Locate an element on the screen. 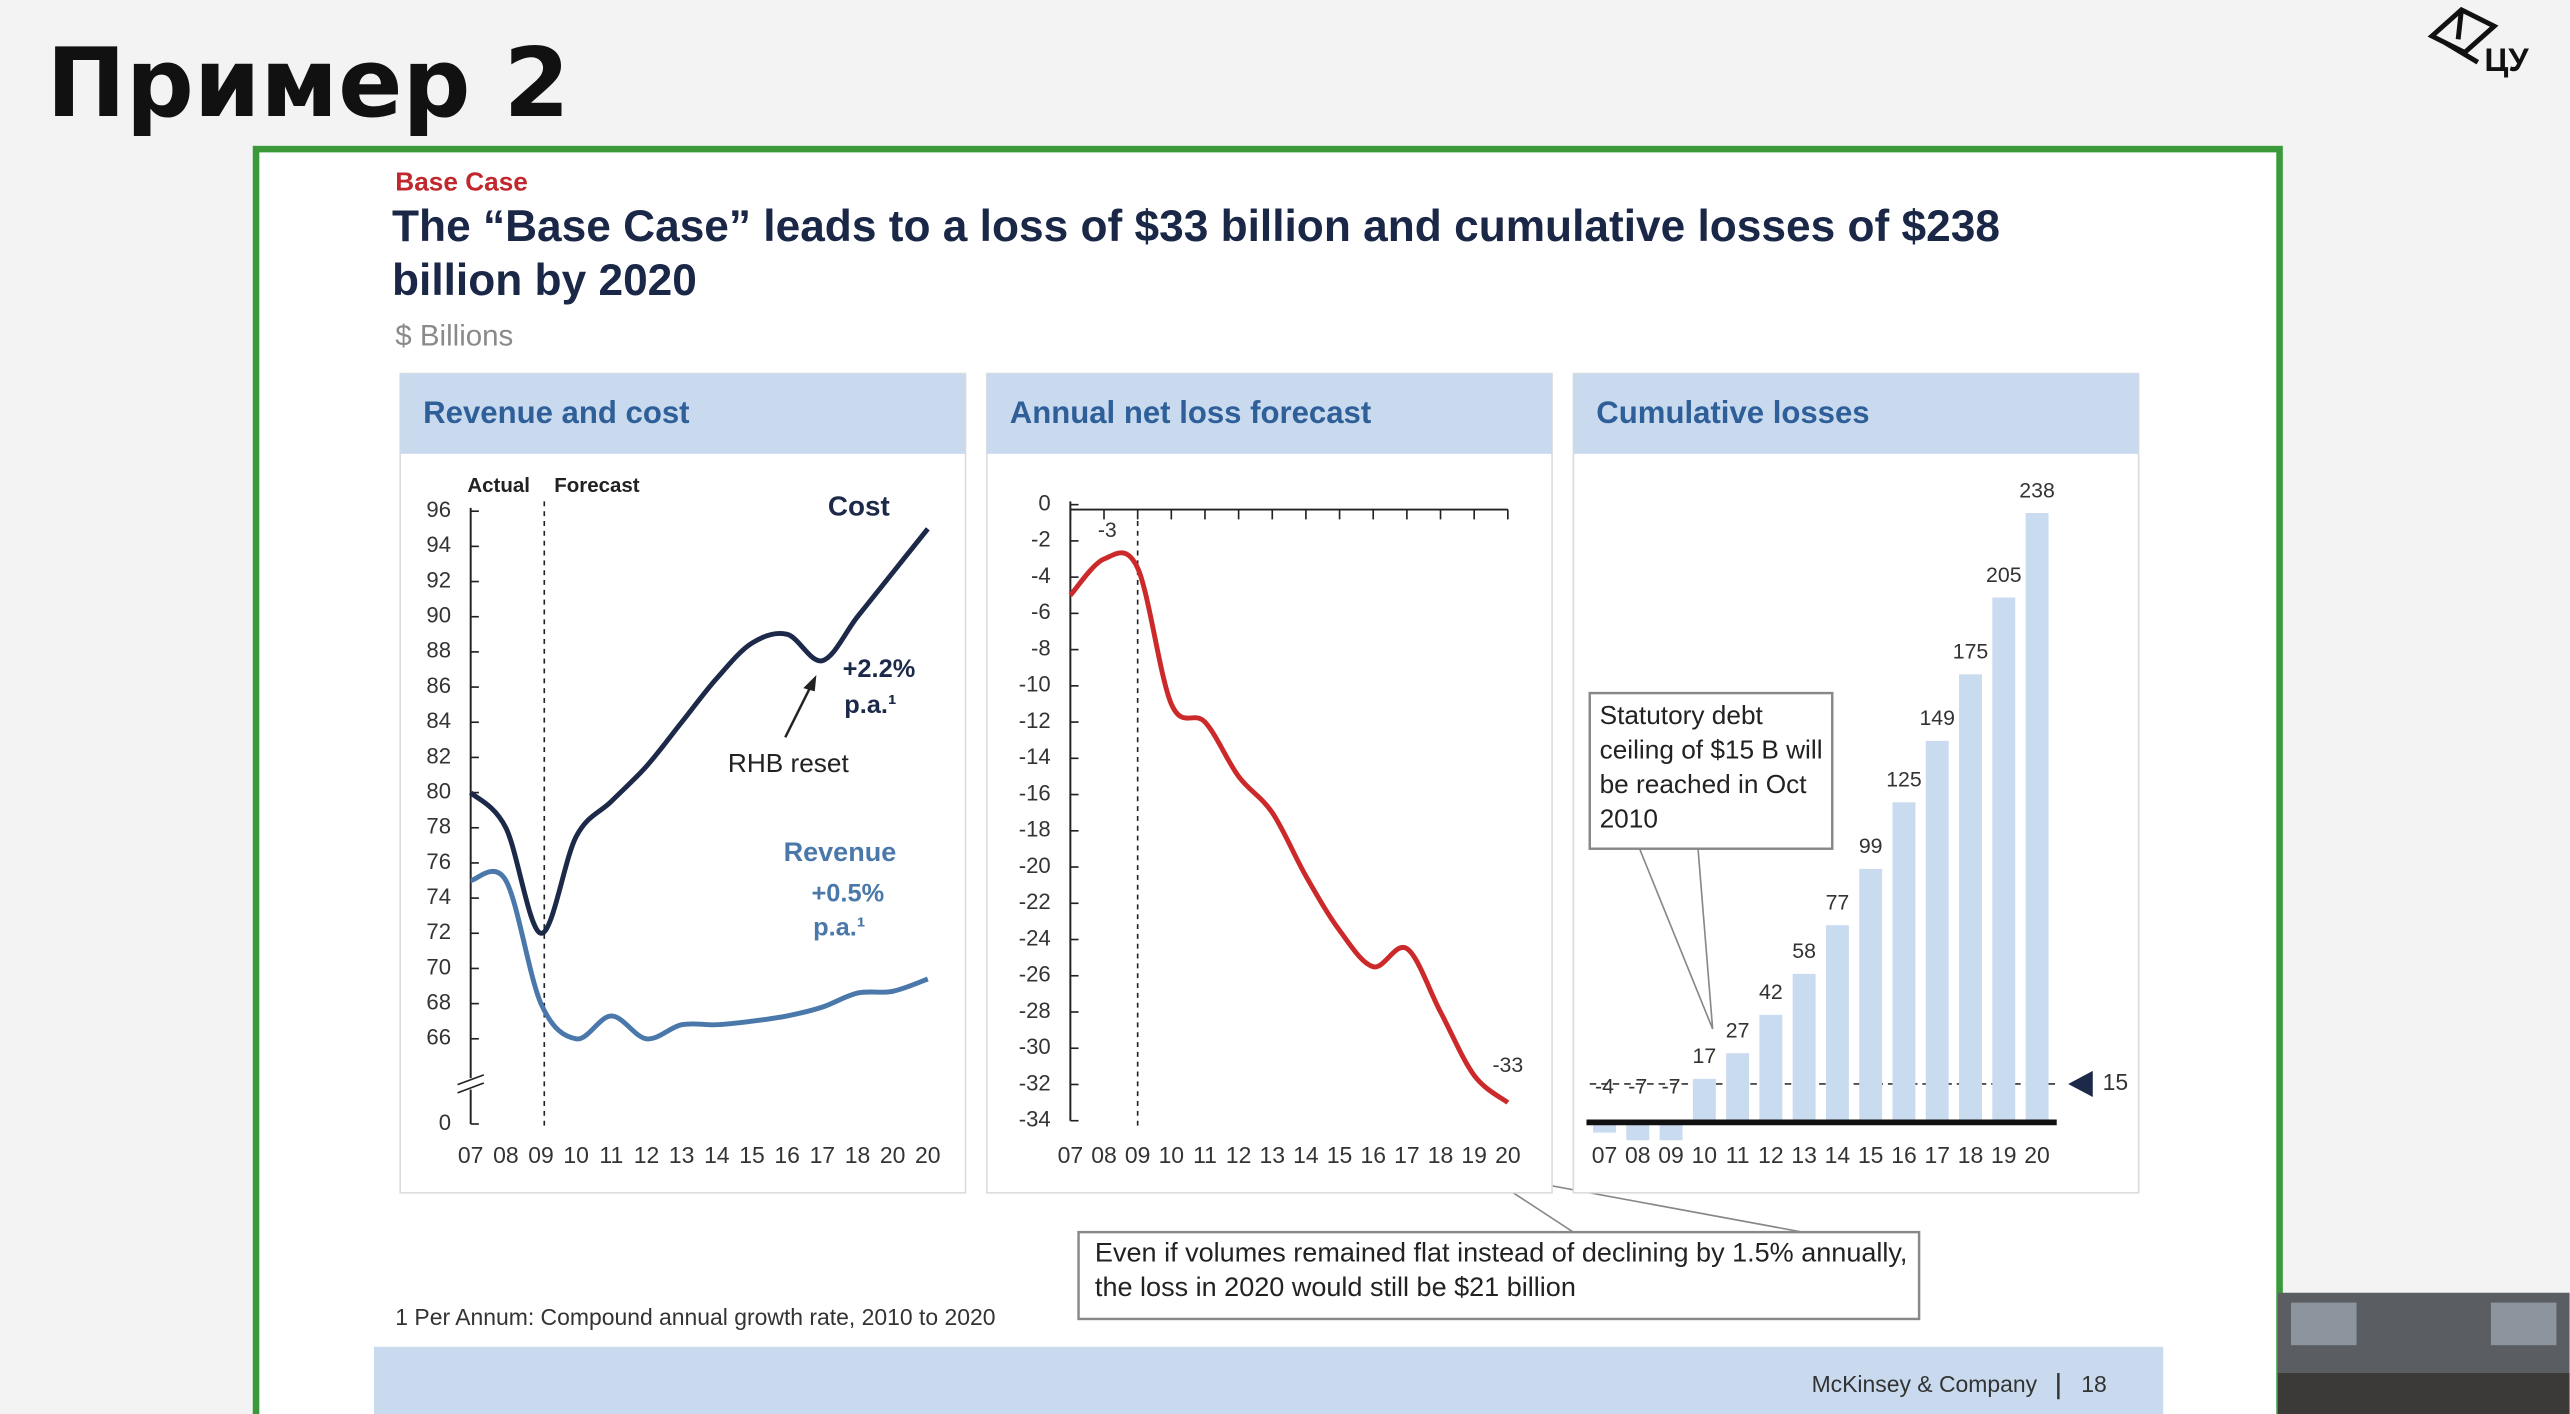 Image resolution: width=2570 pixels, height=1414 pixels. data-label: 205 is located at coordinates (2004, 575).